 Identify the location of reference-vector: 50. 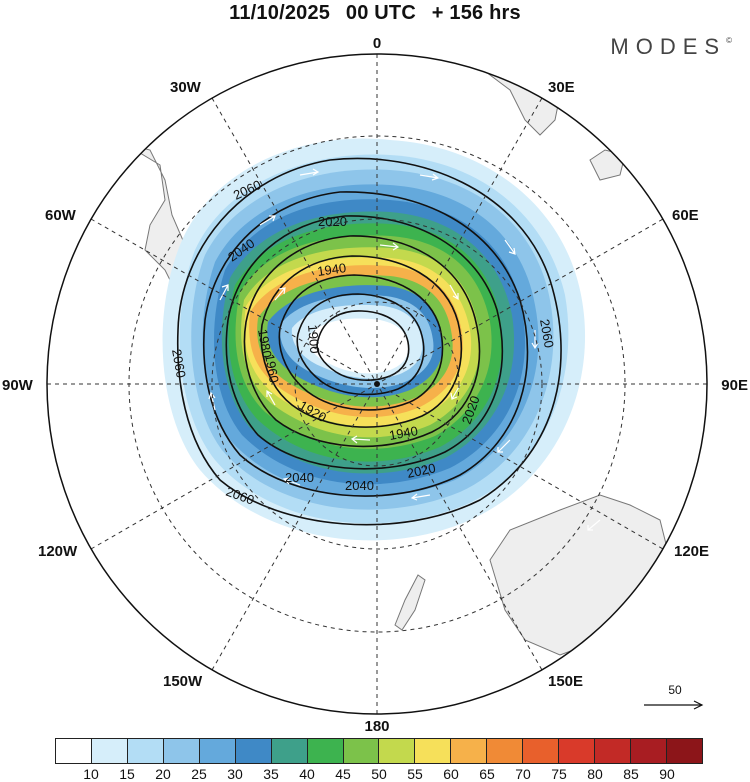
(675, 699).